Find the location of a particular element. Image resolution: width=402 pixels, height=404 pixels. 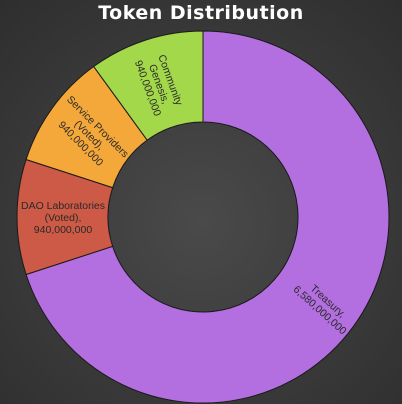

slice-community-genesis is located at coordinates (148, 85).